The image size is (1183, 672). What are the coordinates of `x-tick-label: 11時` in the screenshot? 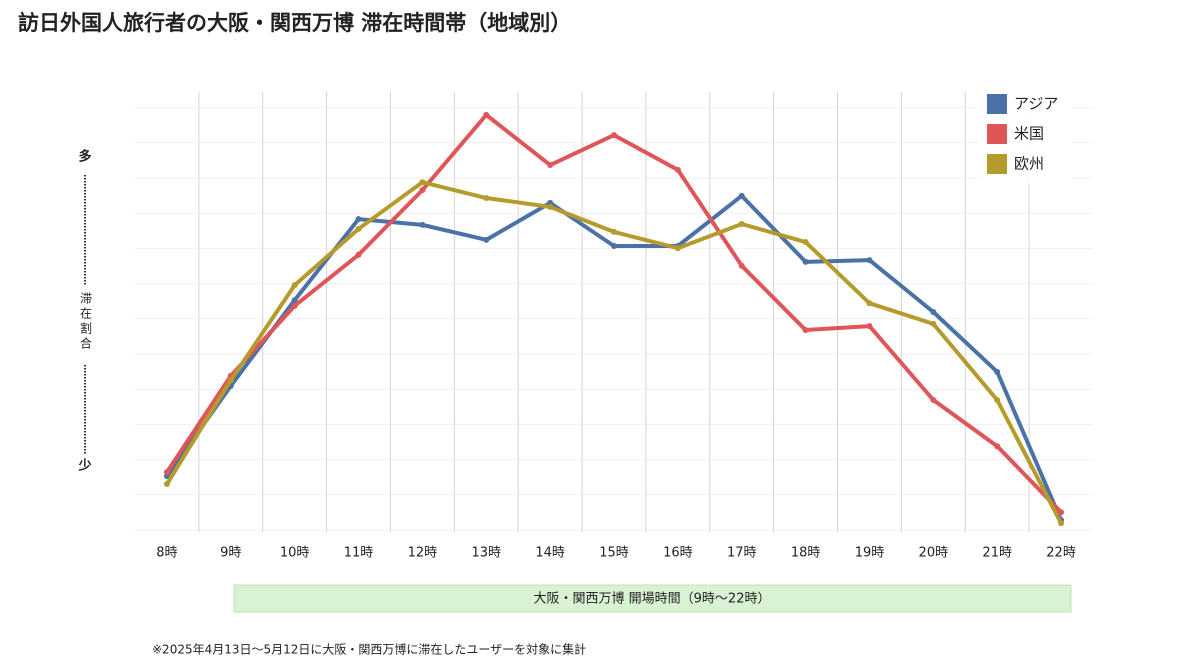 It's located at (359, 553).